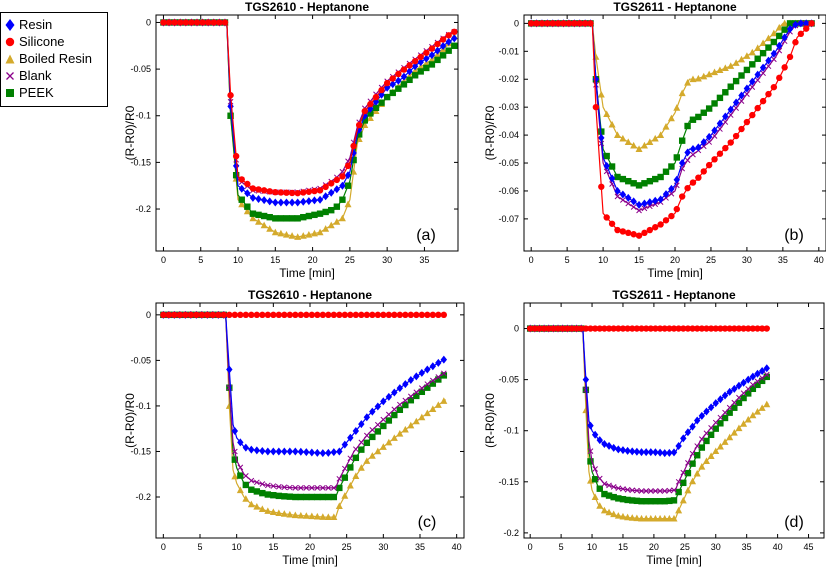 This screenshot has width=826, height=573. I want to click on triangle-marker-icon, so click(10, 58).